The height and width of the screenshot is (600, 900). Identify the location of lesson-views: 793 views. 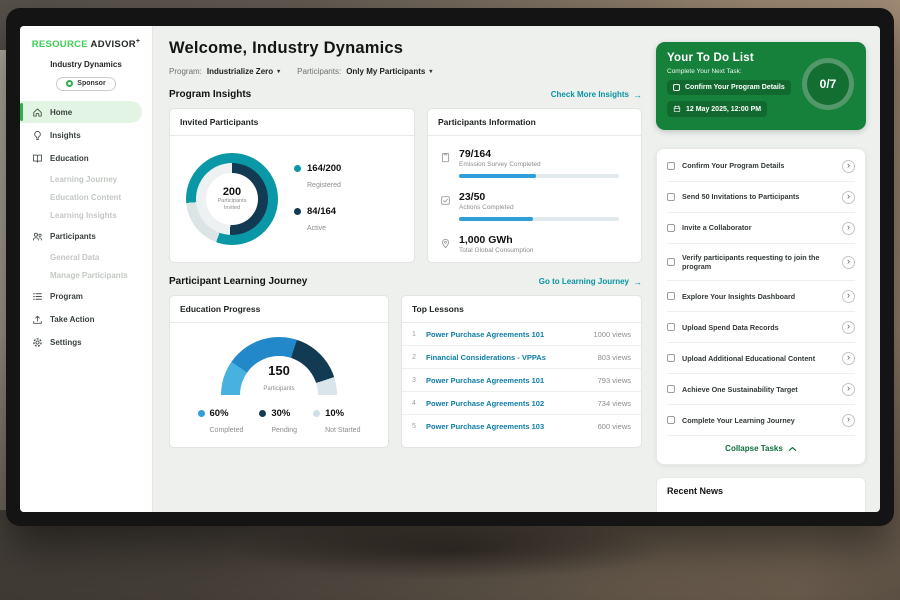
(614, 380).